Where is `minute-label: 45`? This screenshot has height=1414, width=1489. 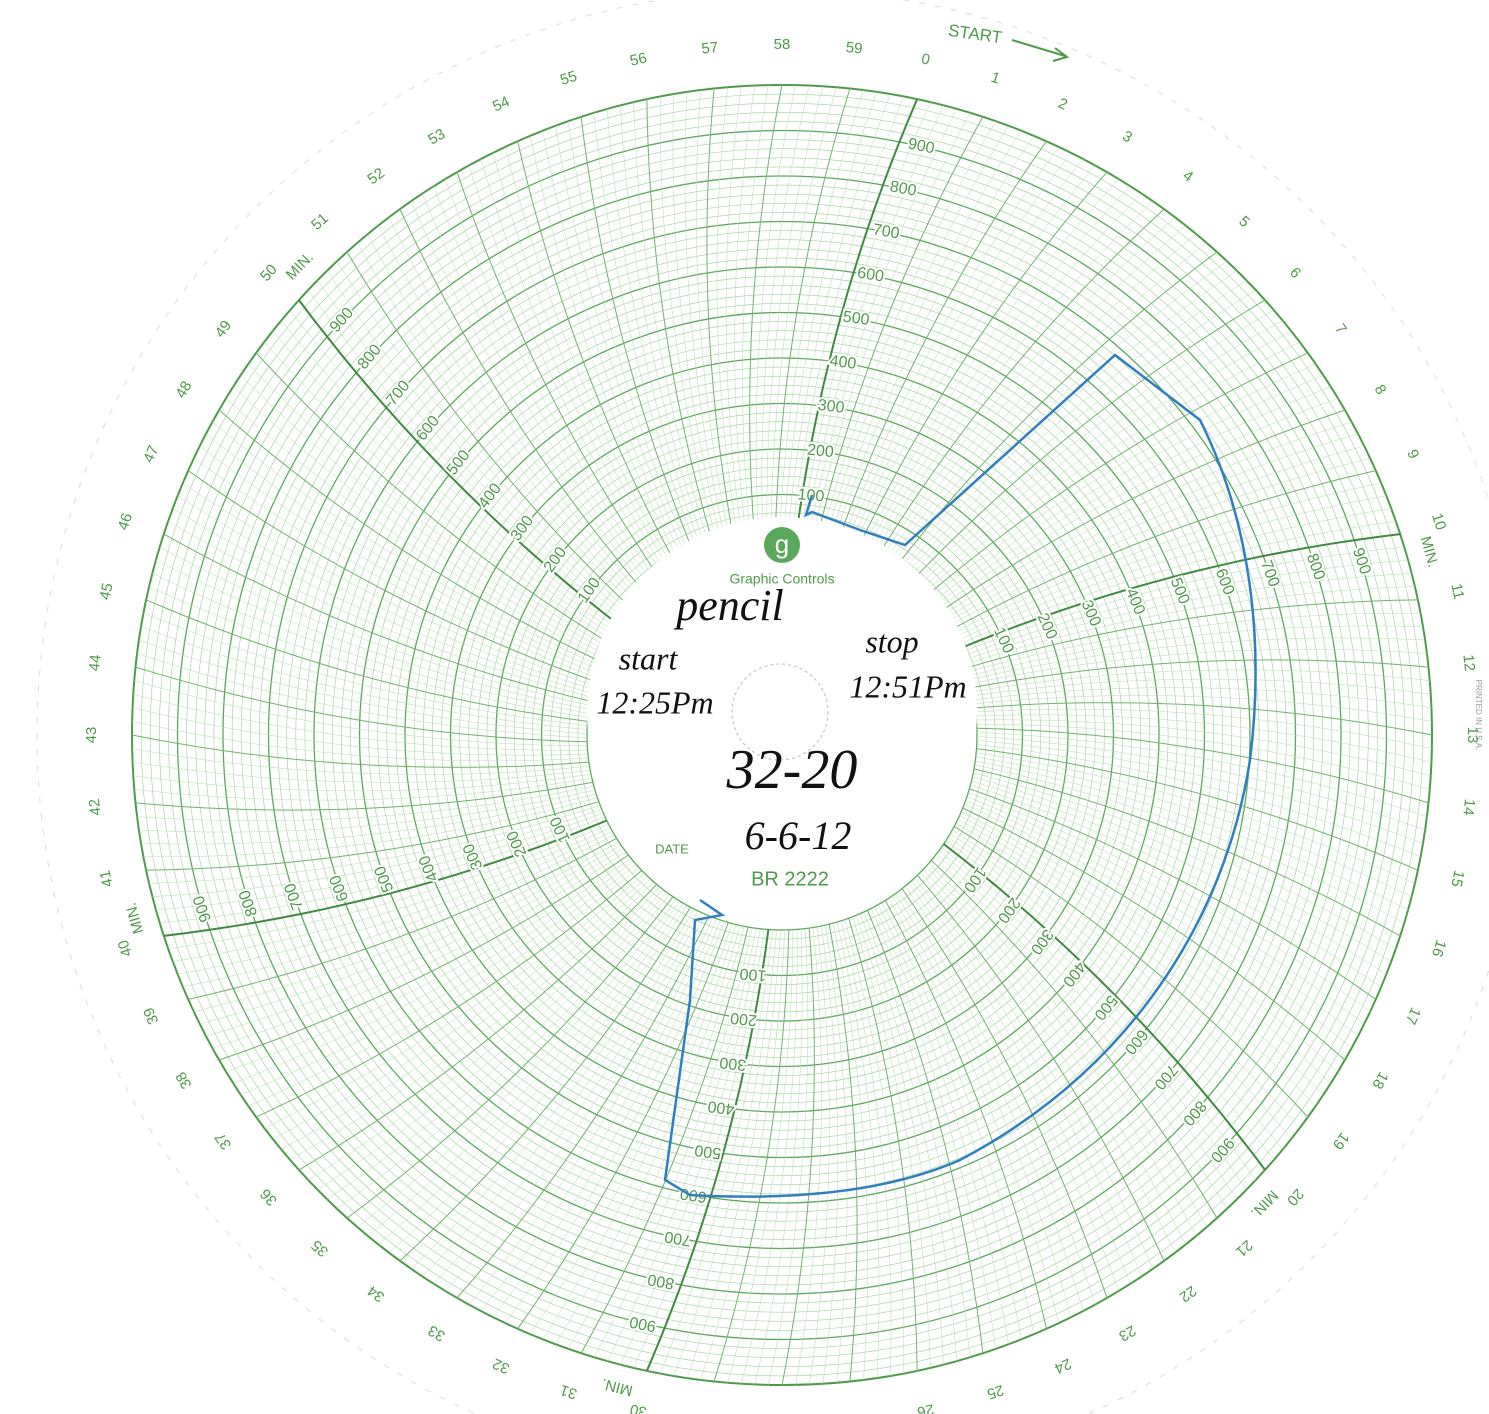
minute-label: 45 is located at coordinates (107, 591).